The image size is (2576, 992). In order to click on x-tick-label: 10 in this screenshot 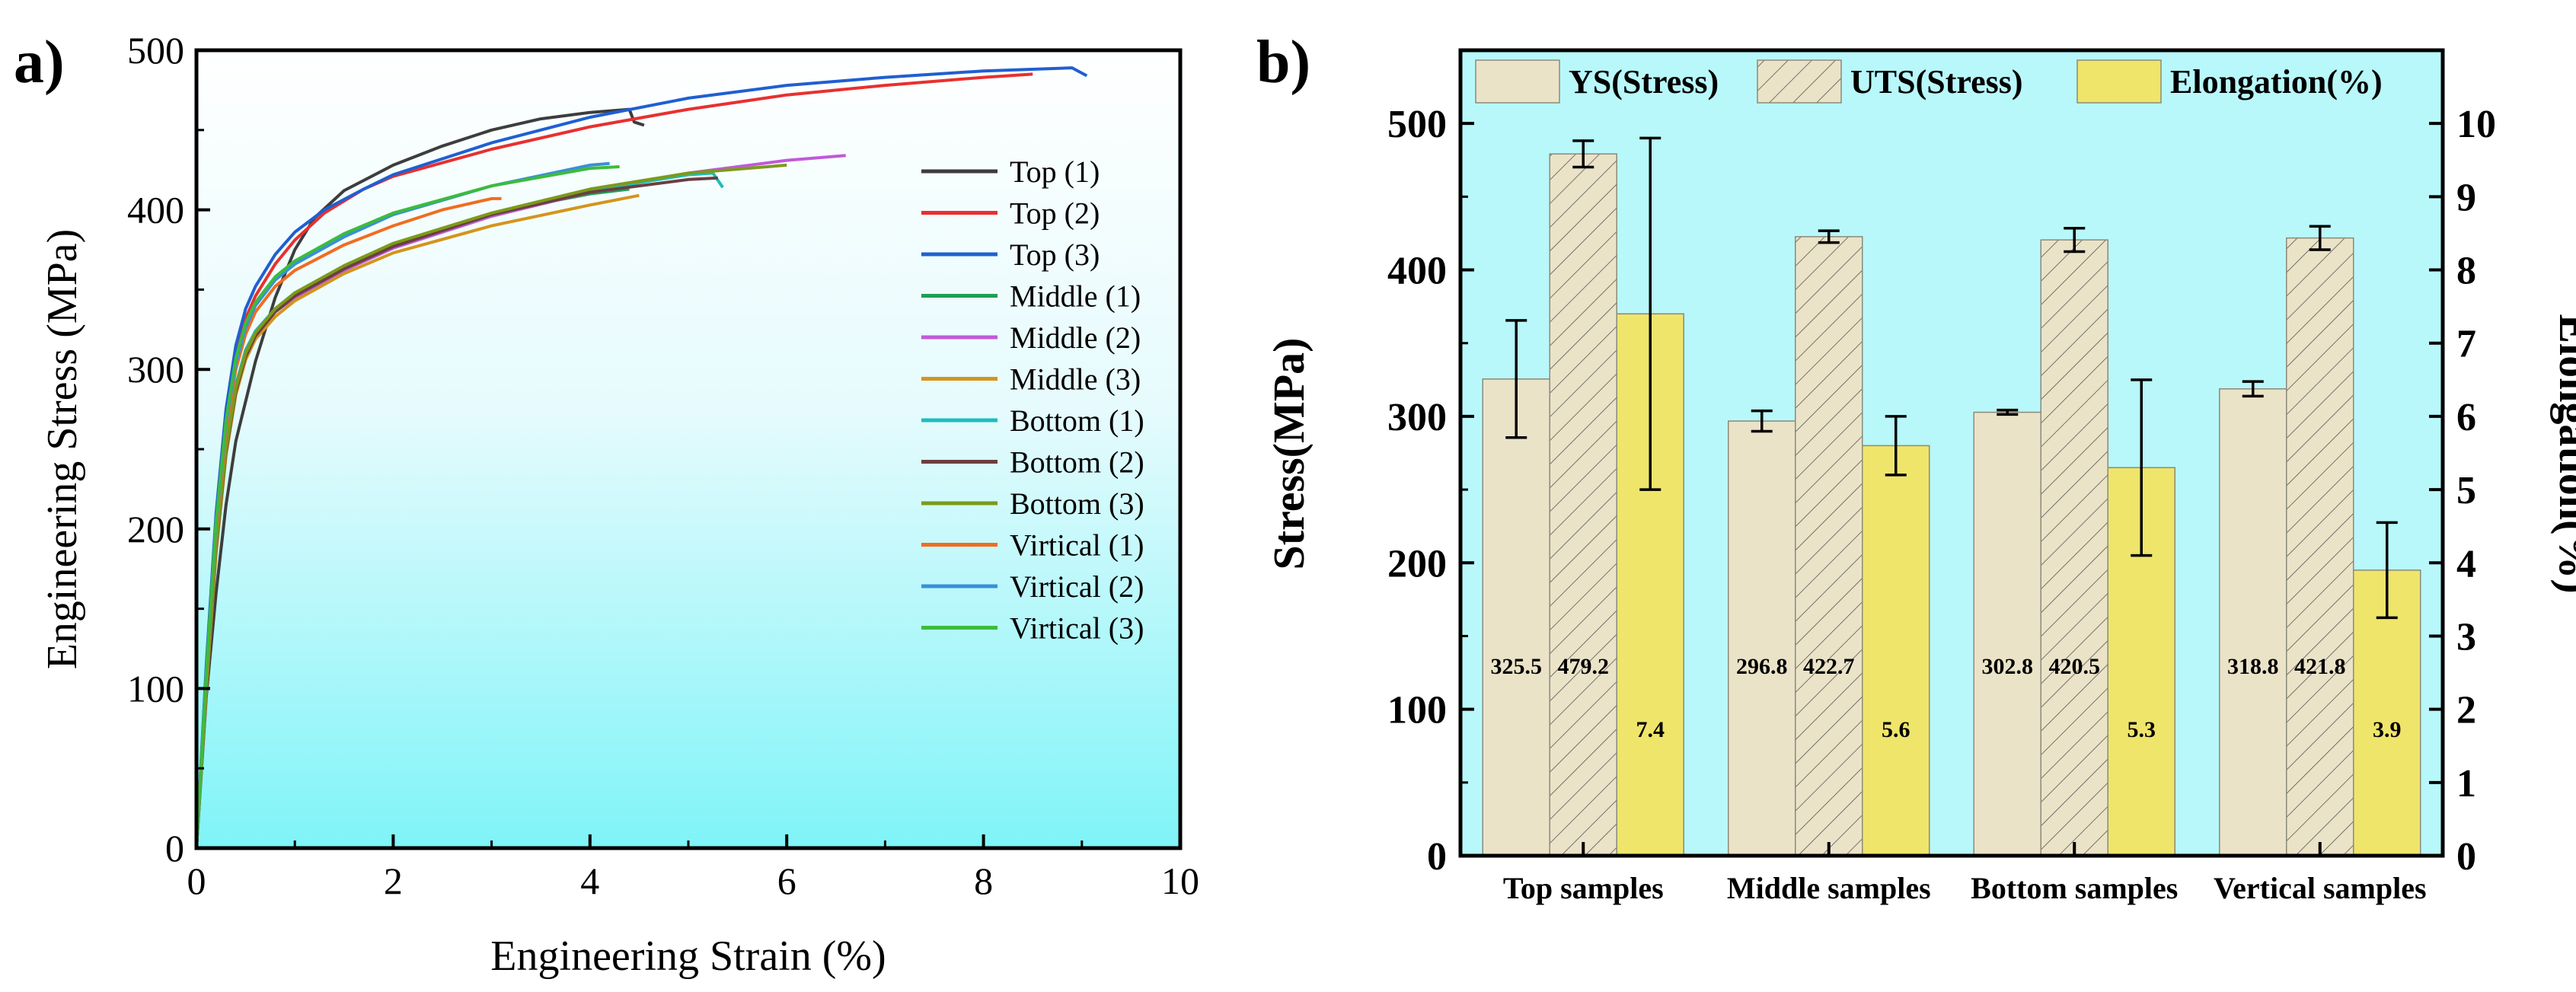, I will do `click(1180, 881)`.